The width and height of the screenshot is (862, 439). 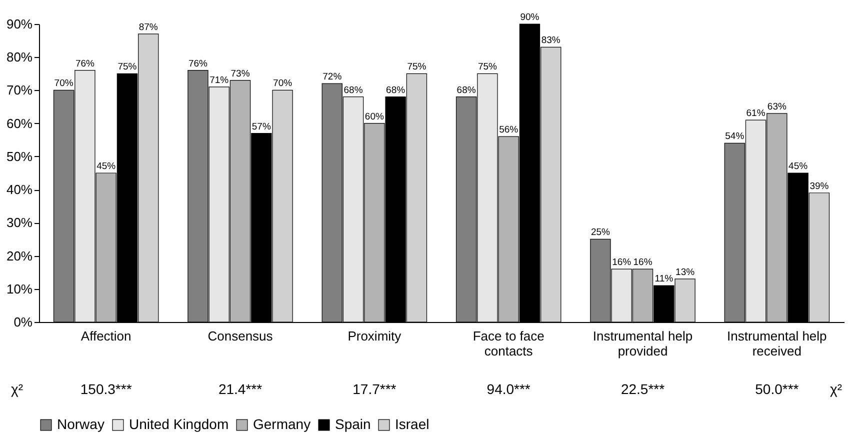 I want to click on y-tick-label: 80%, so click(x=19, y=57).